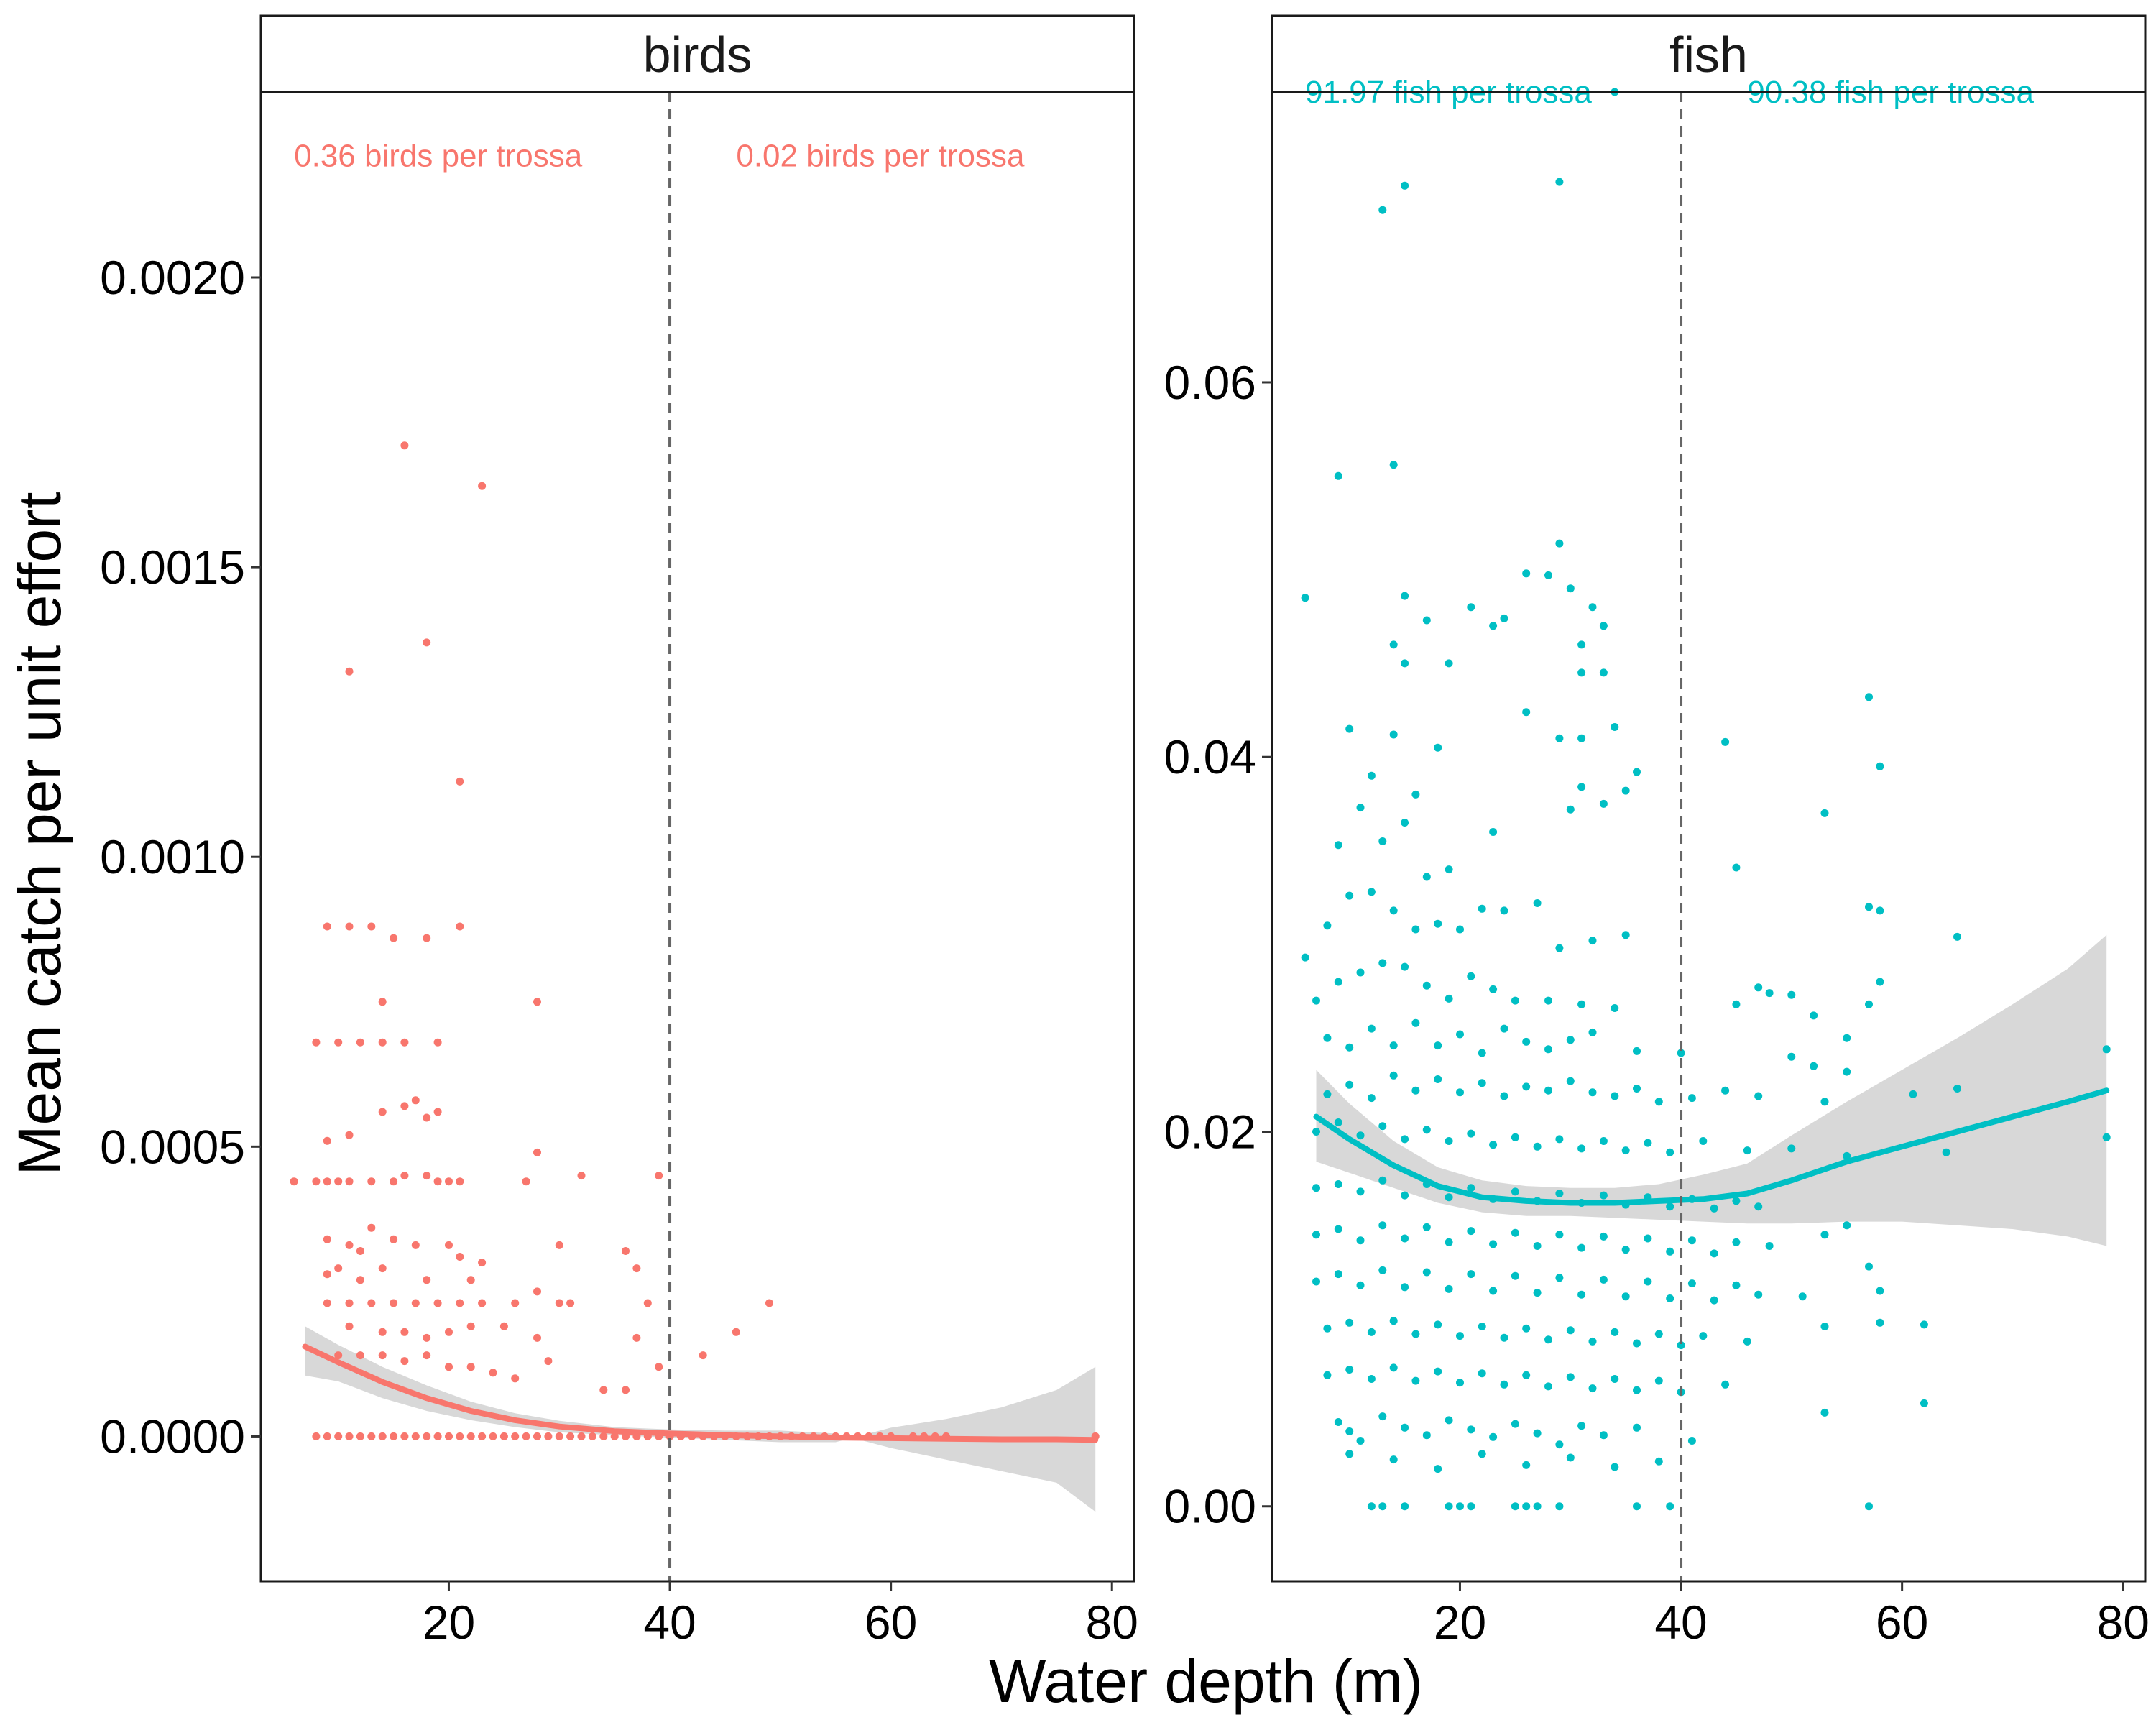 This screenshot has width=2156, height=1725. Describe the element at coordinates (1210, 756) in the screenshot. I see `y-tick-label-fish-2: 0.04` at that location.